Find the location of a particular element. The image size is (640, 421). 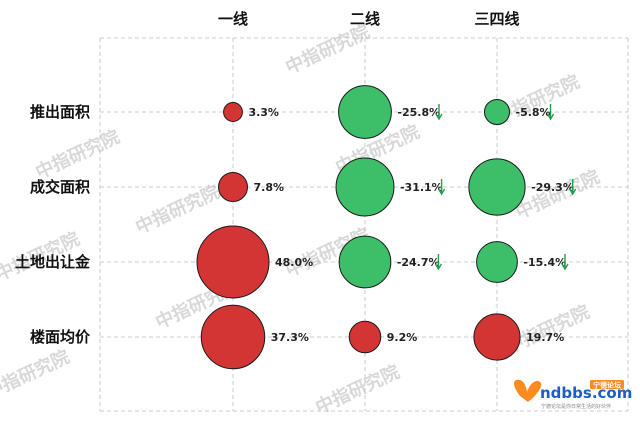

column-header: 三四线 is located at coordinates (496, 19).